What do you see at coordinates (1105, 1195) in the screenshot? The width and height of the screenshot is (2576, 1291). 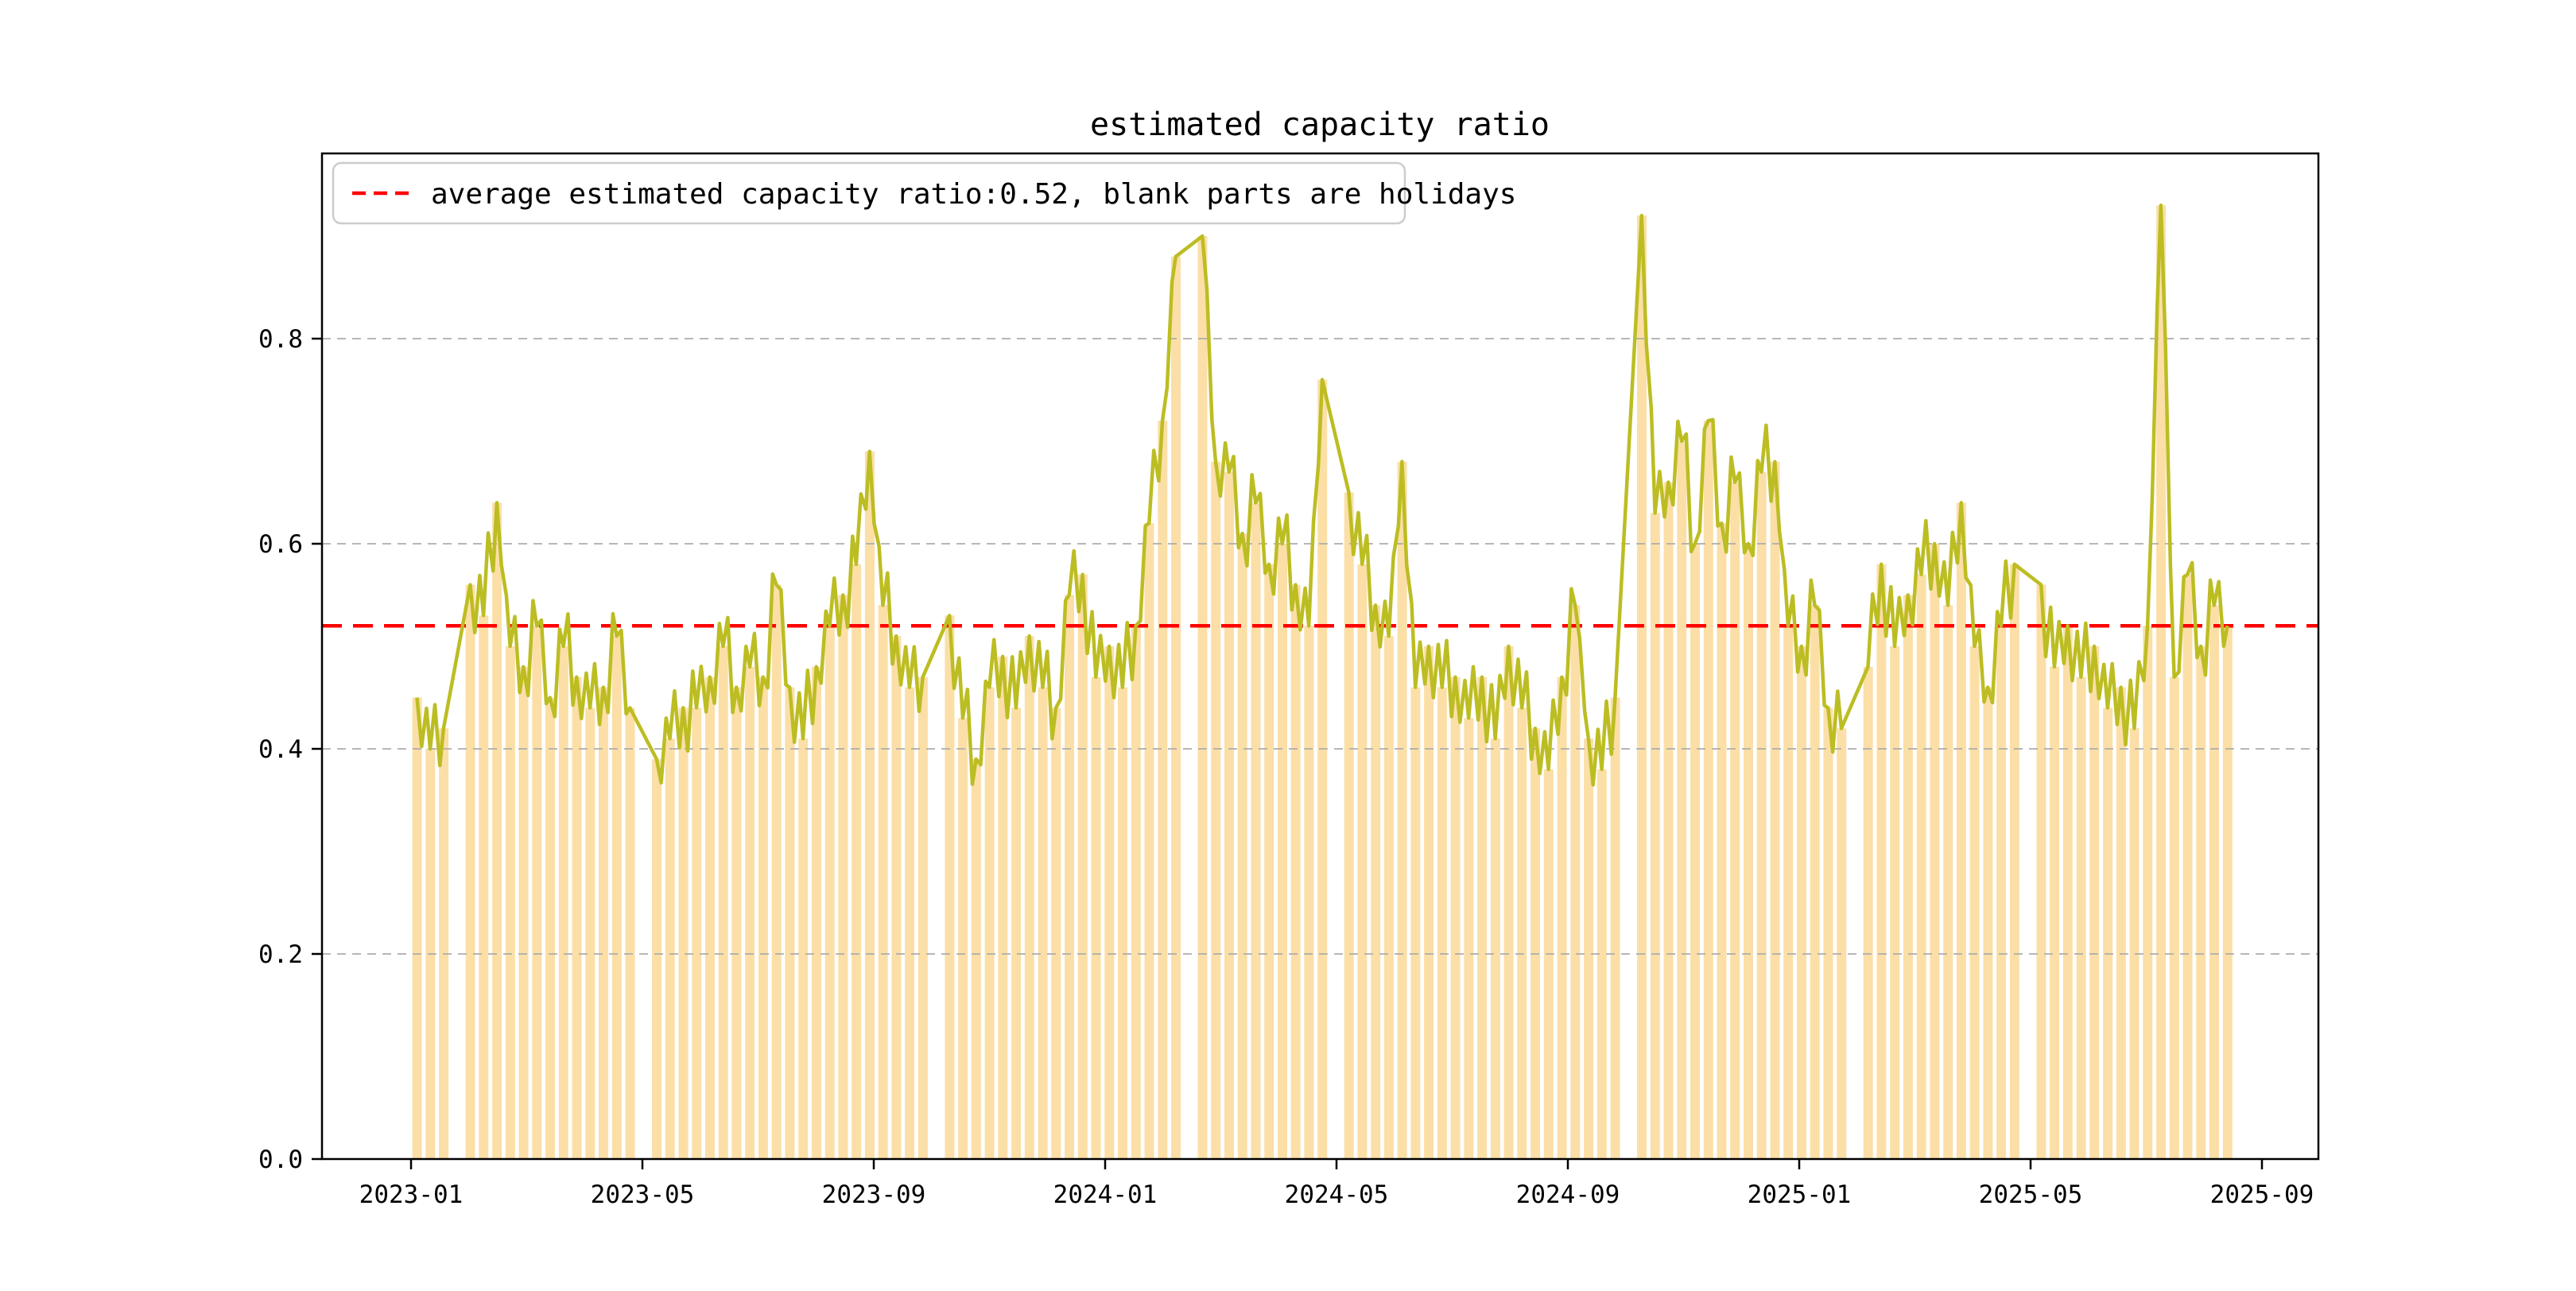 I see `x-tick-label: 2024-01` at bounding box center [1105, 1195].